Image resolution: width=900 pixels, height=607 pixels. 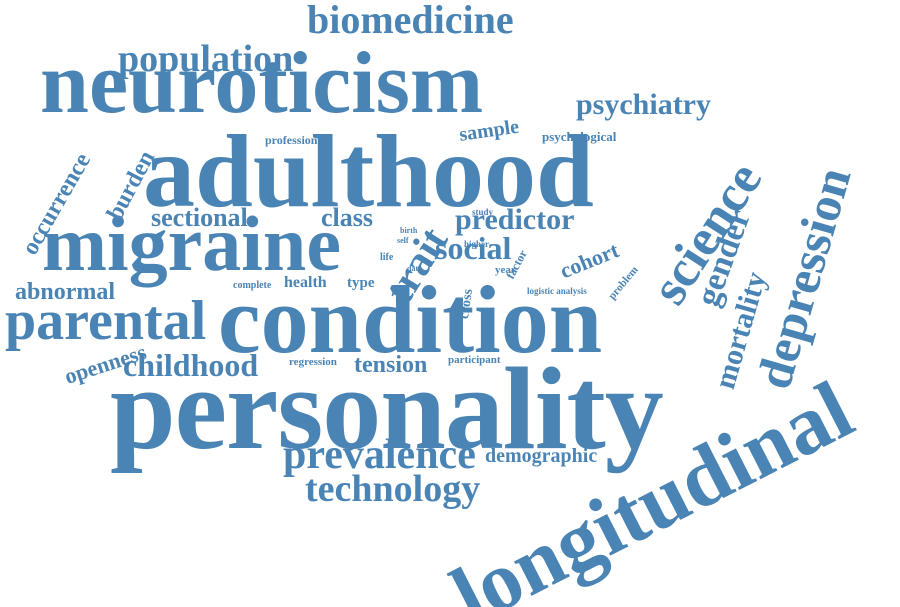 What do you see at coordinates (65, 292) in the screenshot?
I see `word-abnormal: abnormal` at bounding box center [65, 292].